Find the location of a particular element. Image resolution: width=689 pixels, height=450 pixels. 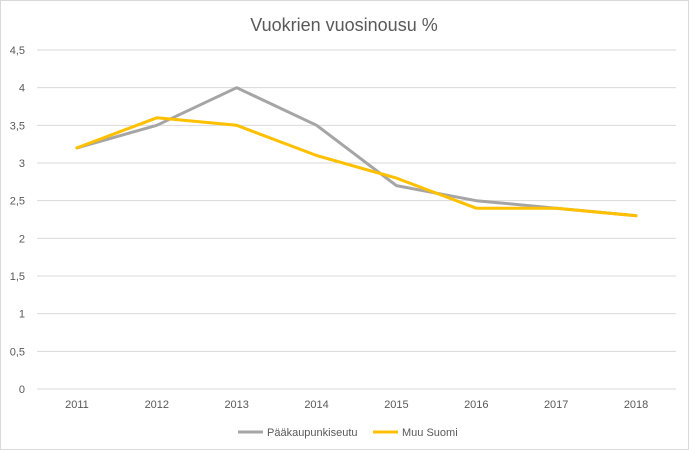

y-tick-label: 0 is located at coordinates (22, 390).